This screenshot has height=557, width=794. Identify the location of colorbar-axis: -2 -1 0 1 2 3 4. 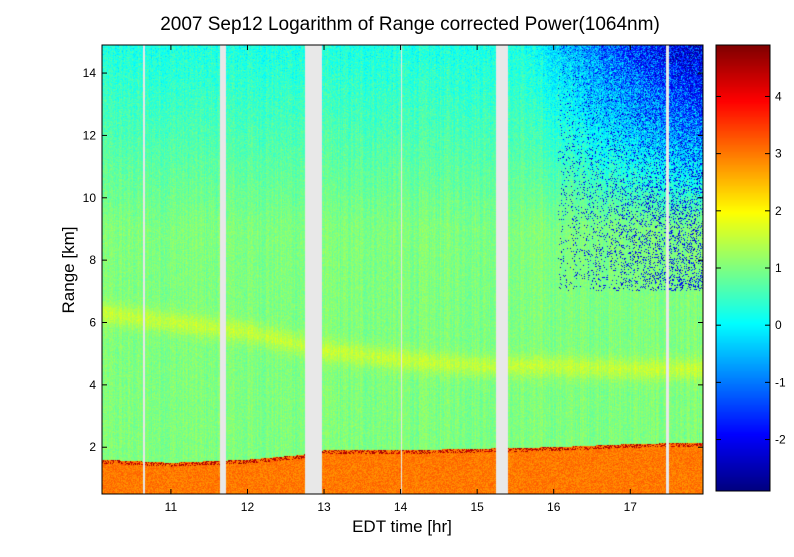
(751, 268).